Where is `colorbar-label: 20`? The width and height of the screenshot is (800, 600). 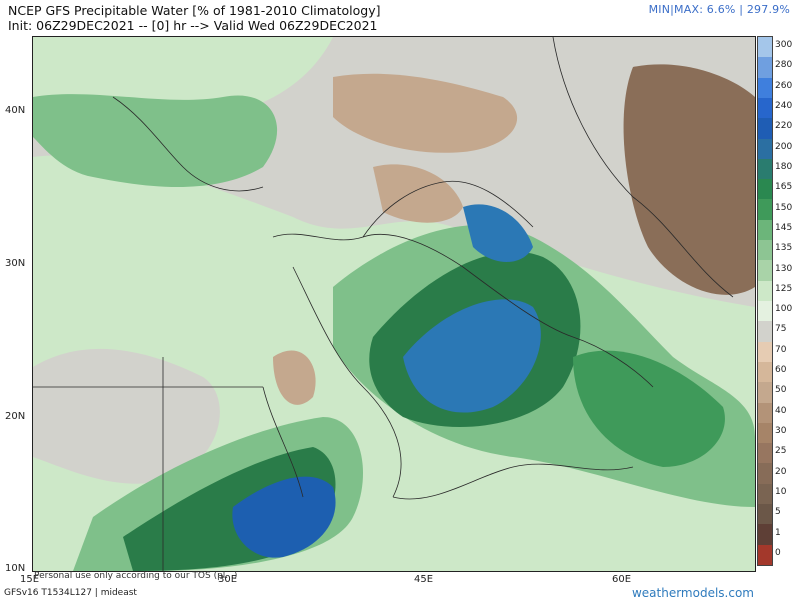 colorbar-label: 20 is located at coordinates (781, 471).